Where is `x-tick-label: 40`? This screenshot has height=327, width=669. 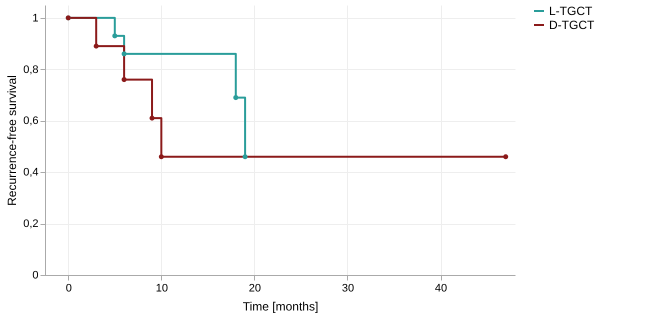
x-tick-label: 40 is located at coordinates (441, 288).